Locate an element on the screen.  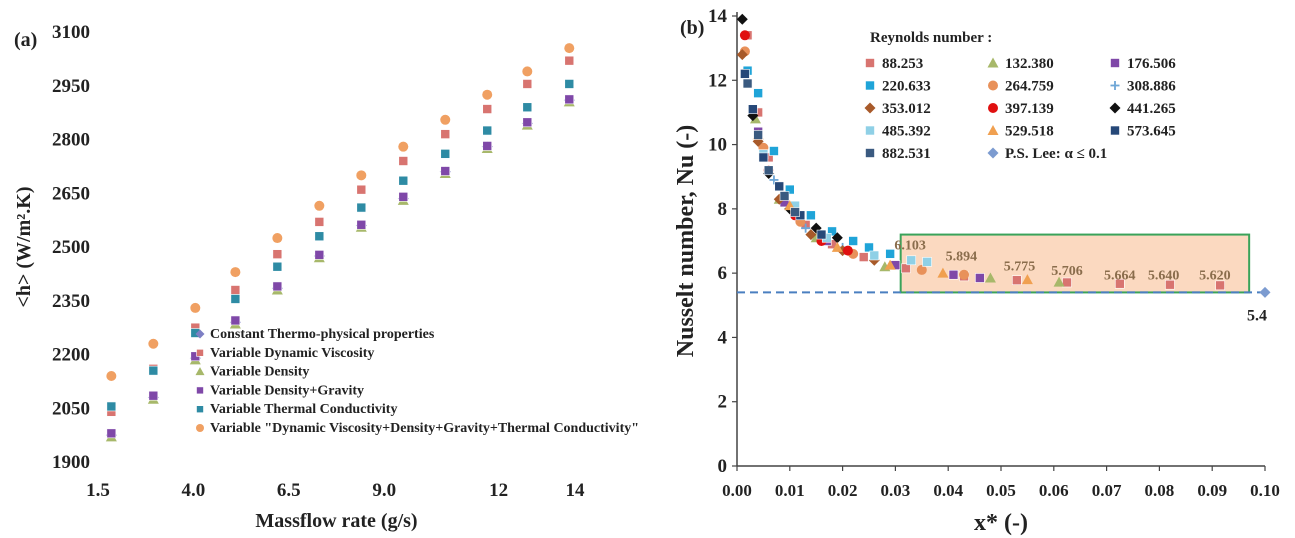
x-tick-label: 1.5 is located at coordinates (98, 490).